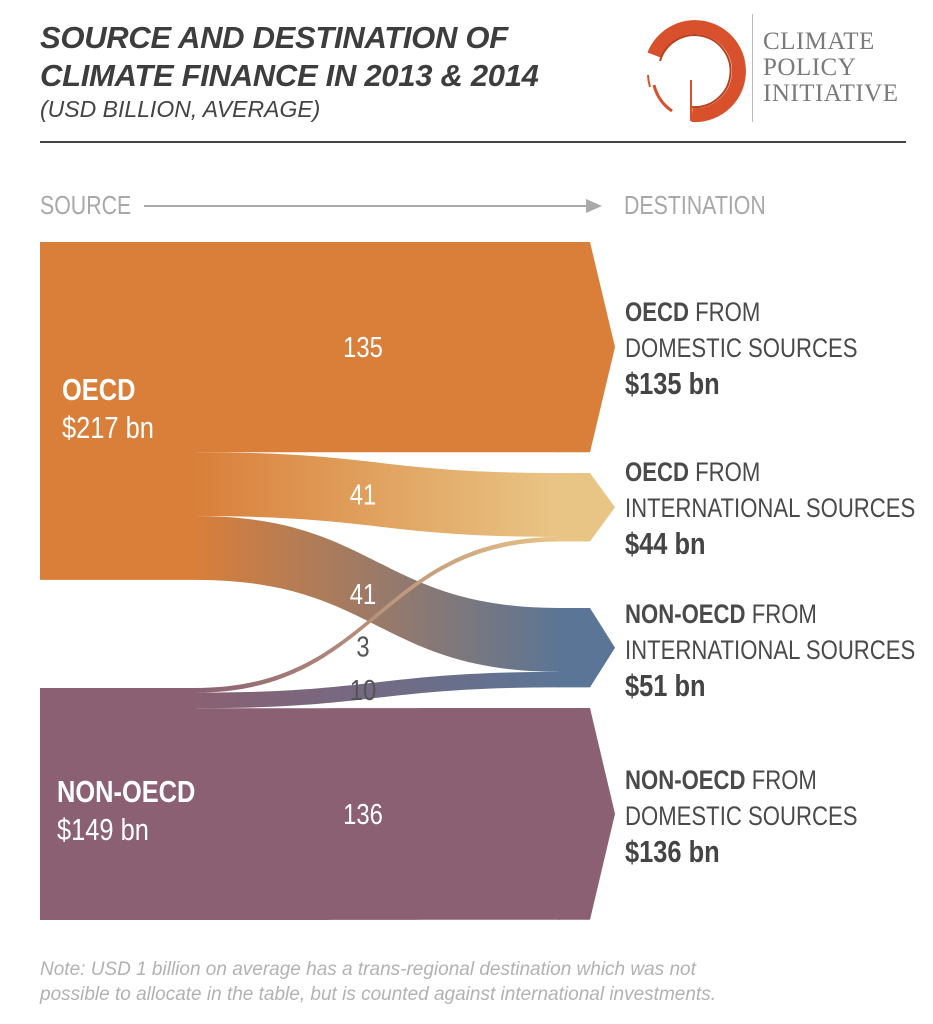  I want to click on destination-node-d4, so click(587, 814).